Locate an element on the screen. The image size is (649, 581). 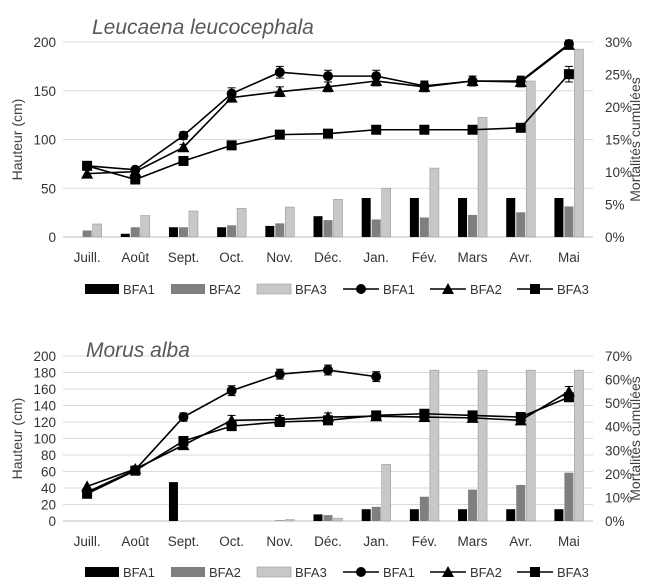
y2-tick-label: 15% is located at coordinates (618, 140).